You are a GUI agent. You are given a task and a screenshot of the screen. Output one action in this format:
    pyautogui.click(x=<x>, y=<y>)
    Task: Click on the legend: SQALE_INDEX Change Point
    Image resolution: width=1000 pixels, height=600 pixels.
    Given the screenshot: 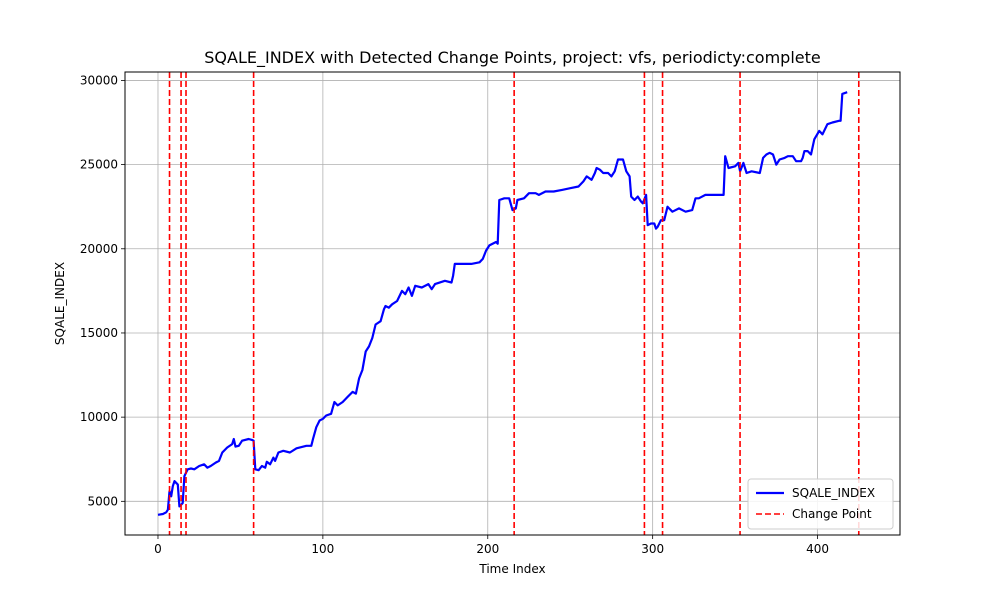 What is the action you would take?
    pyautogui.click(x=820, y=504)
    